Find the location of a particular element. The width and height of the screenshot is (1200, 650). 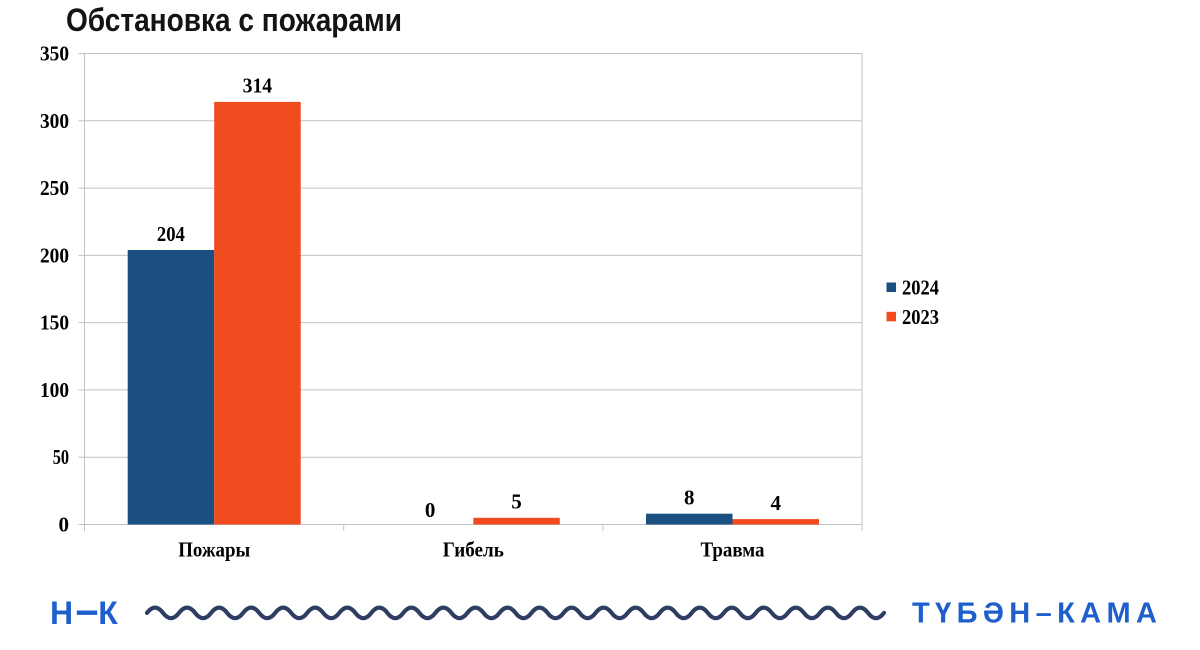

svg-text: 50 is located at coordinates (61, 457).